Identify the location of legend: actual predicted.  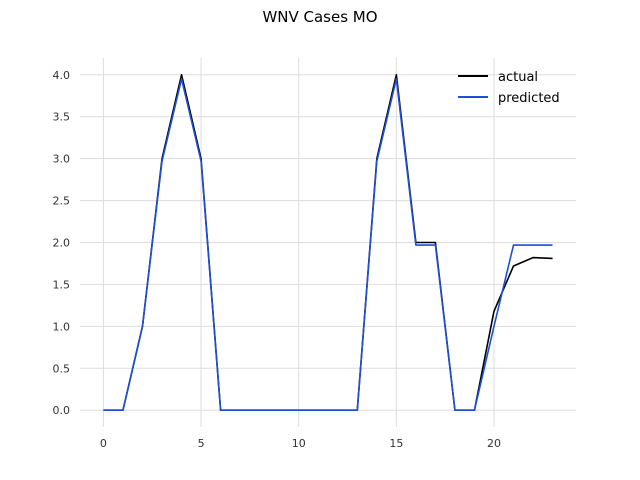
(509, 88).